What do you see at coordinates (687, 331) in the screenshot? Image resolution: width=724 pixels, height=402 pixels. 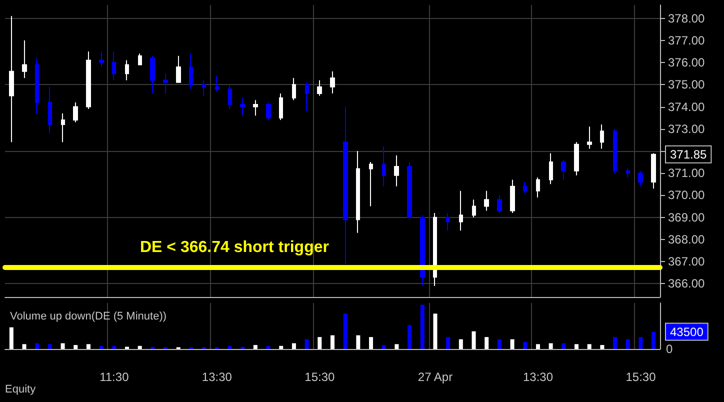 I see `text: 43500` at bounding box center [687, 331].